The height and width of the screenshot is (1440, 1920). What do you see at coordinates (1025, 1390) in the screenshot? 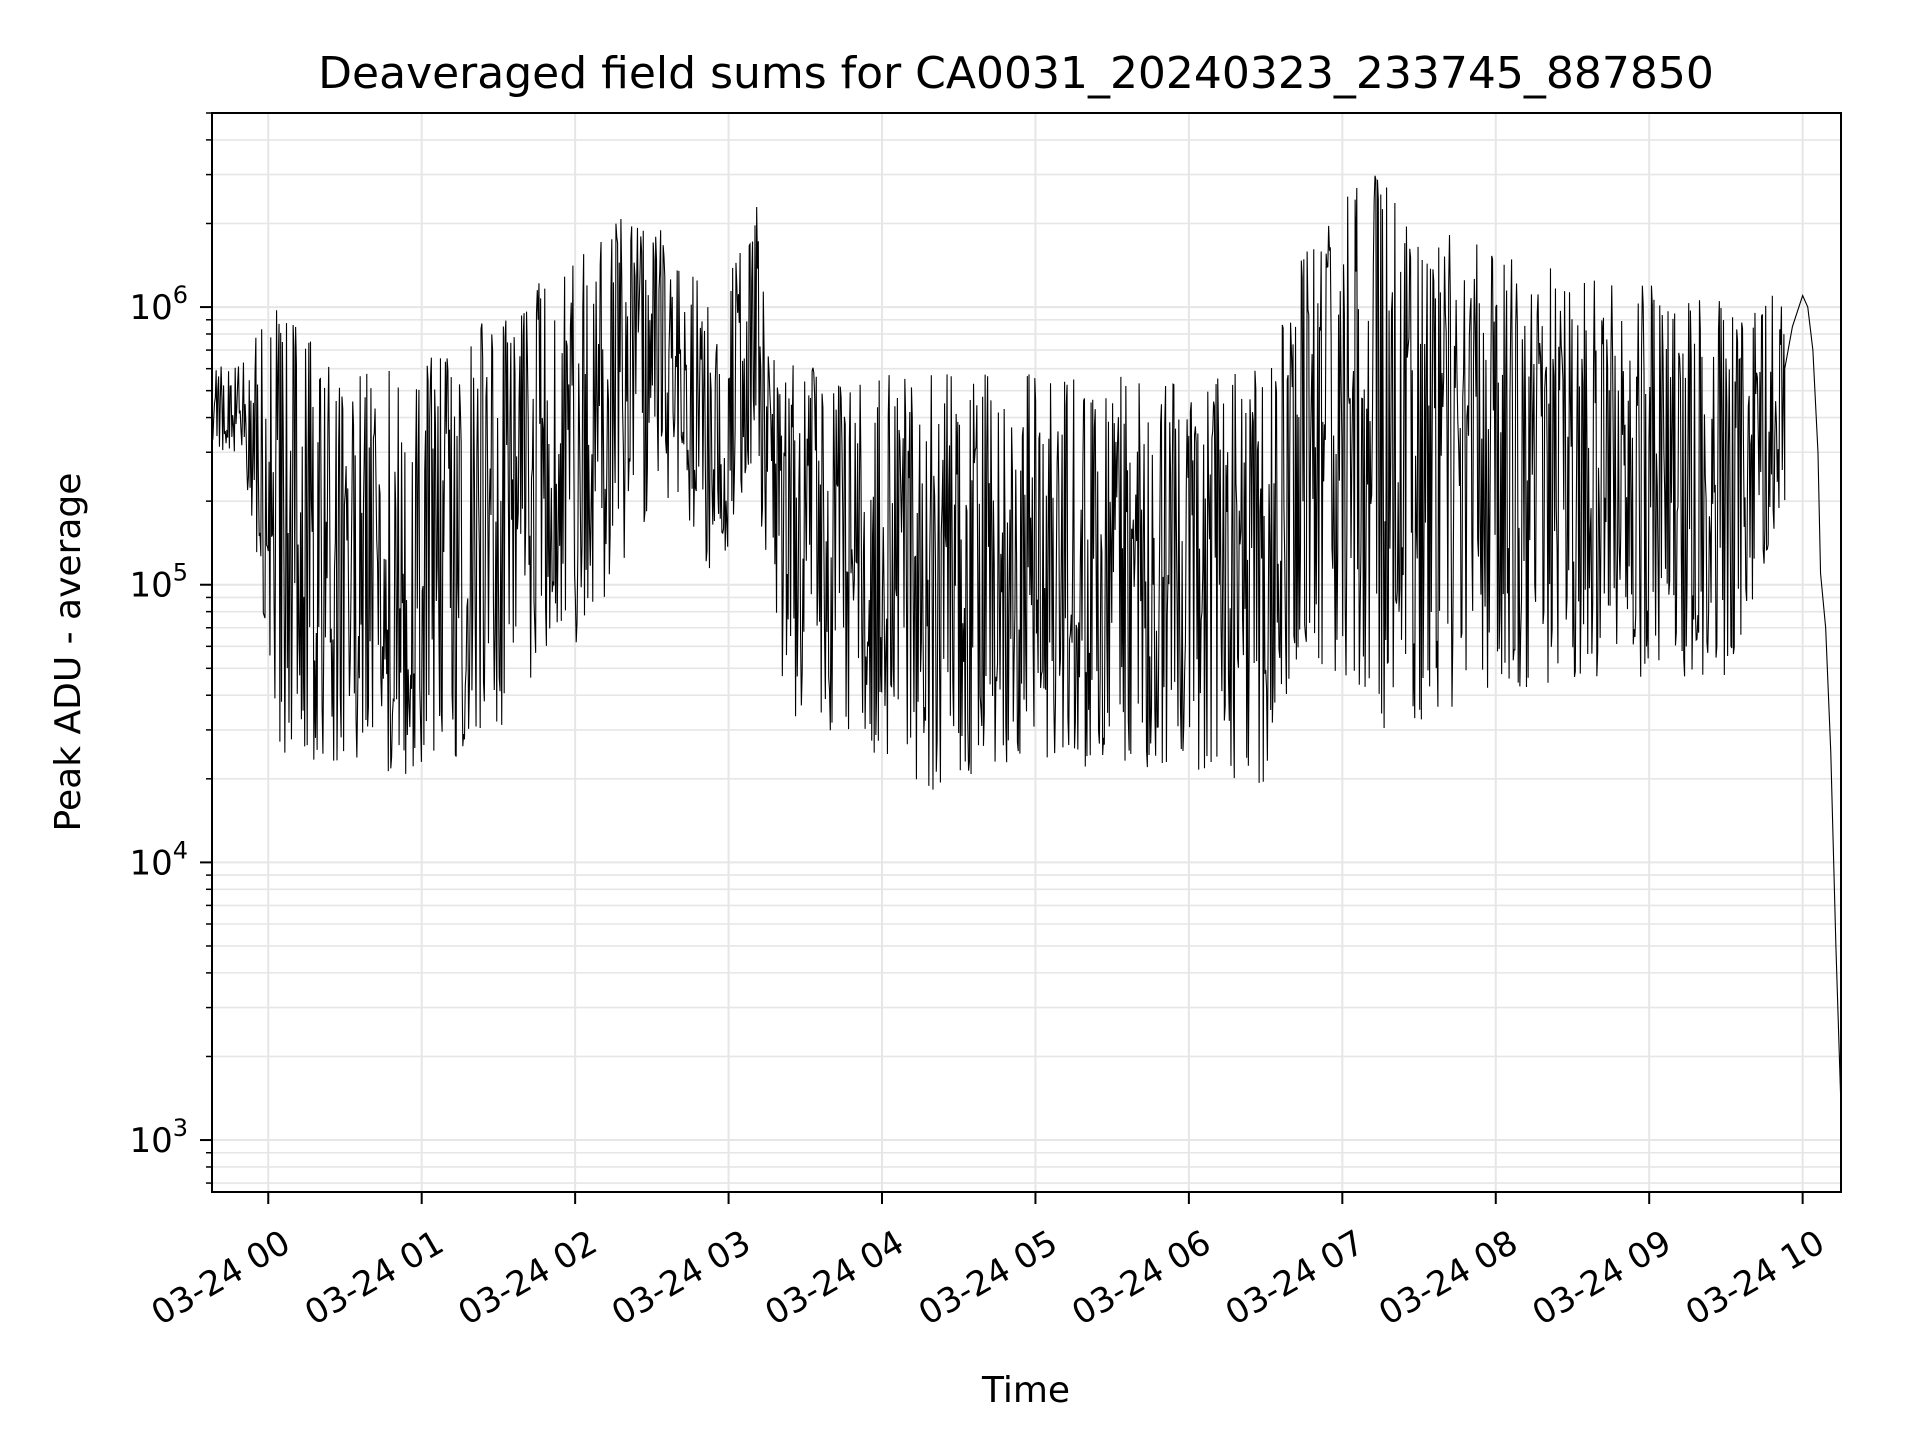
I see `x-axis-label: Time` at bounding box center [1025, 1390].